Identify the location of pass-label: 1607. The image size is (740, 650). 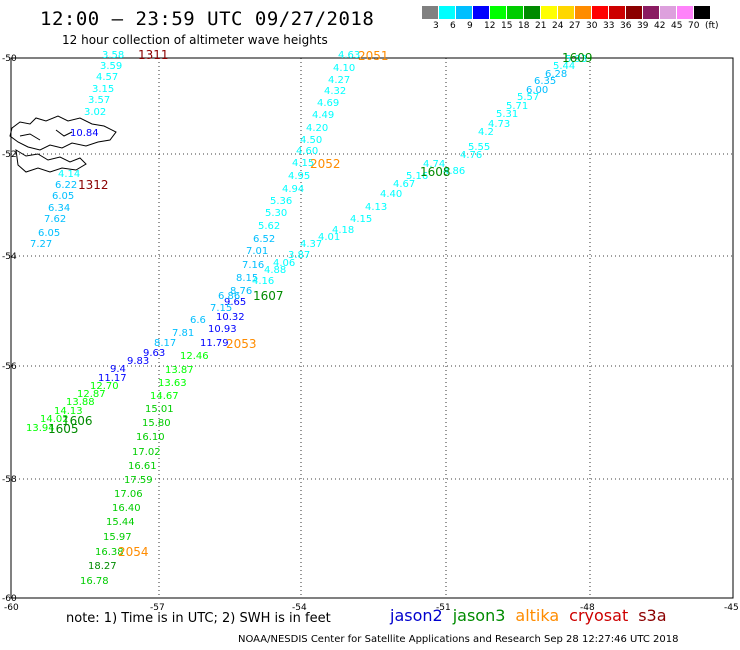
(268, 296).